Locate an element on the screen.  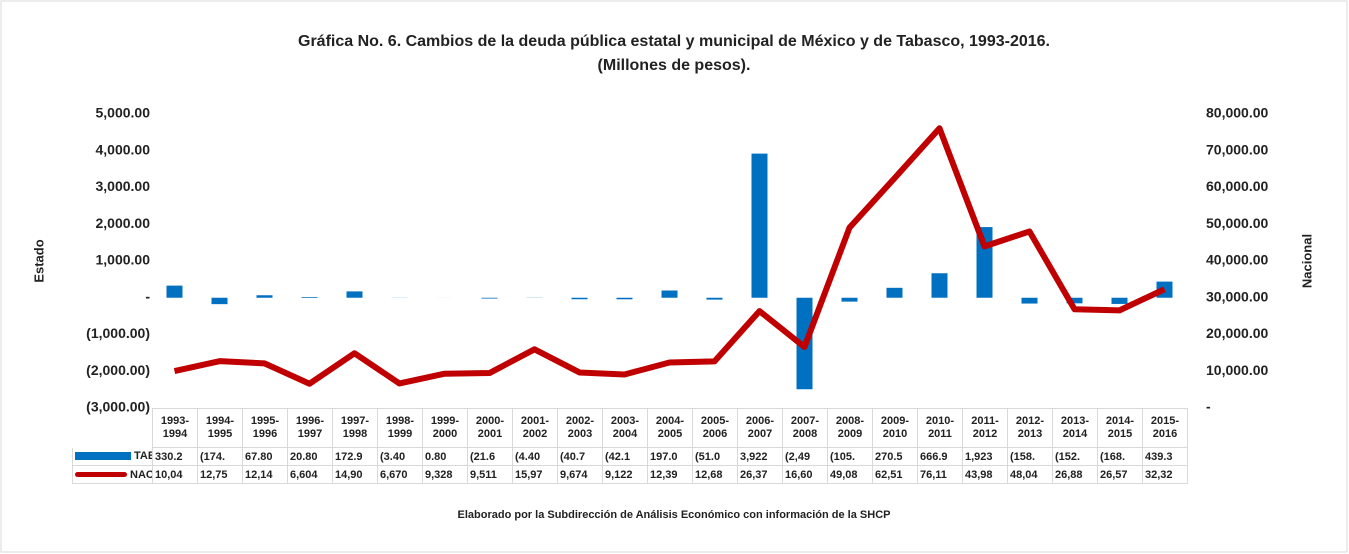
y-tick-label: 3,000.00 is located at coordinates (123, 186).